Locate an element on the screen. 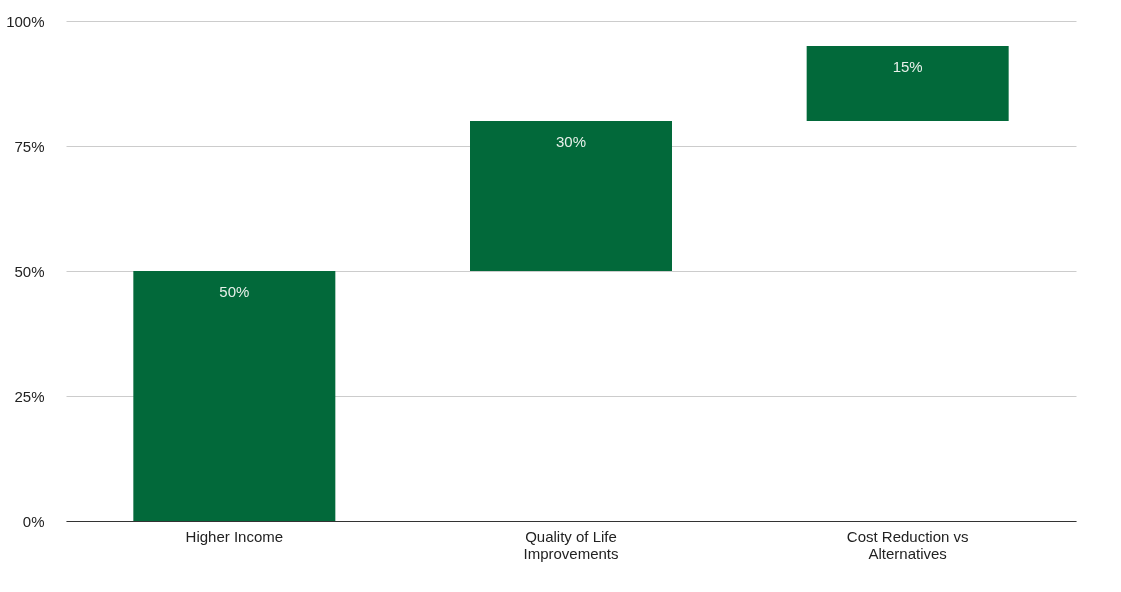  y-tick-label: 100% is located at coordinates (25, 21).